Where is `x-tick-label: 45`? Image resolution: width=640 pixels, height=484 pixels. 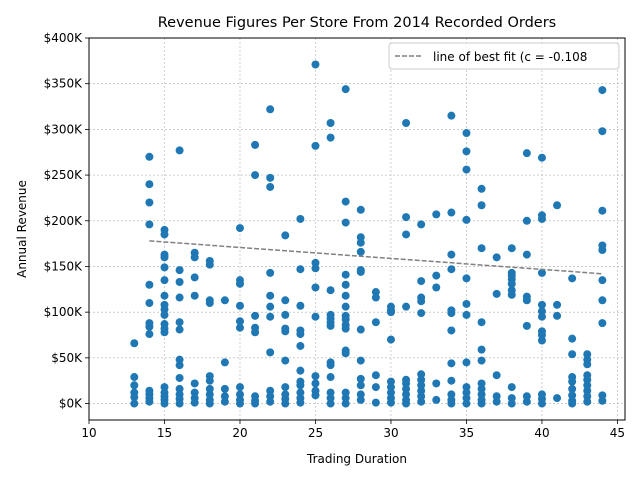 x-tick-label: 45 is located at coordinates (617, 433).